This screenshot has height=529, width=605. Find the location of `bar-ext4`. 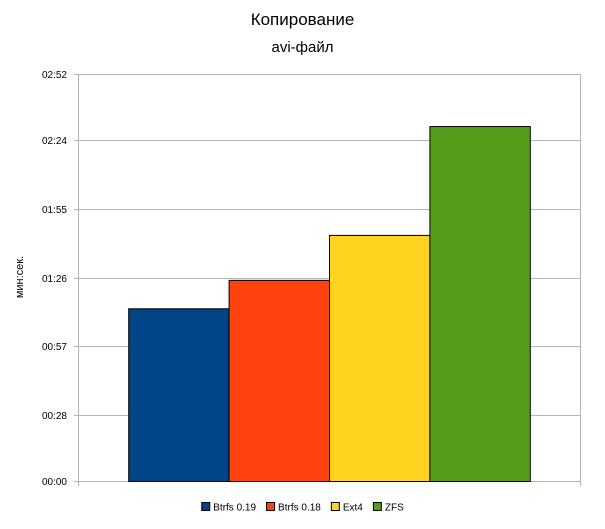

bar-ext4 is located at coordinates (380, 358).